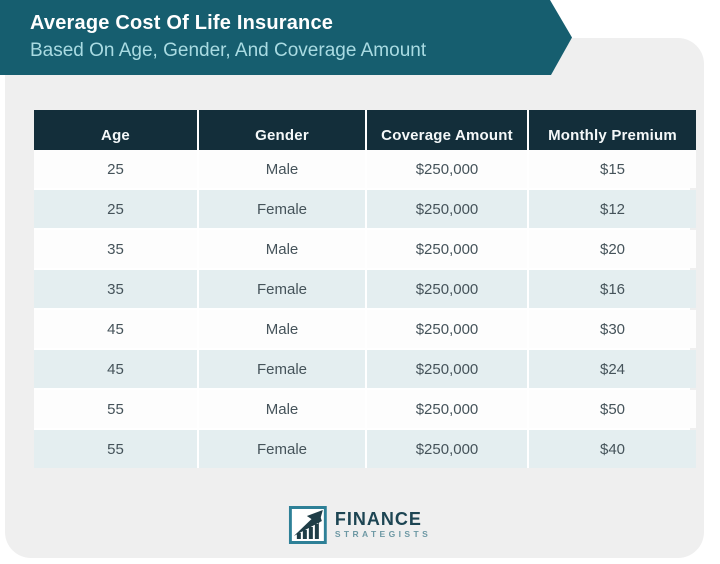 This screenshot has height=564, width=720. I want to click on finance-strategists-logo: FINANCE STRATEGISTS, so click(359, 525).